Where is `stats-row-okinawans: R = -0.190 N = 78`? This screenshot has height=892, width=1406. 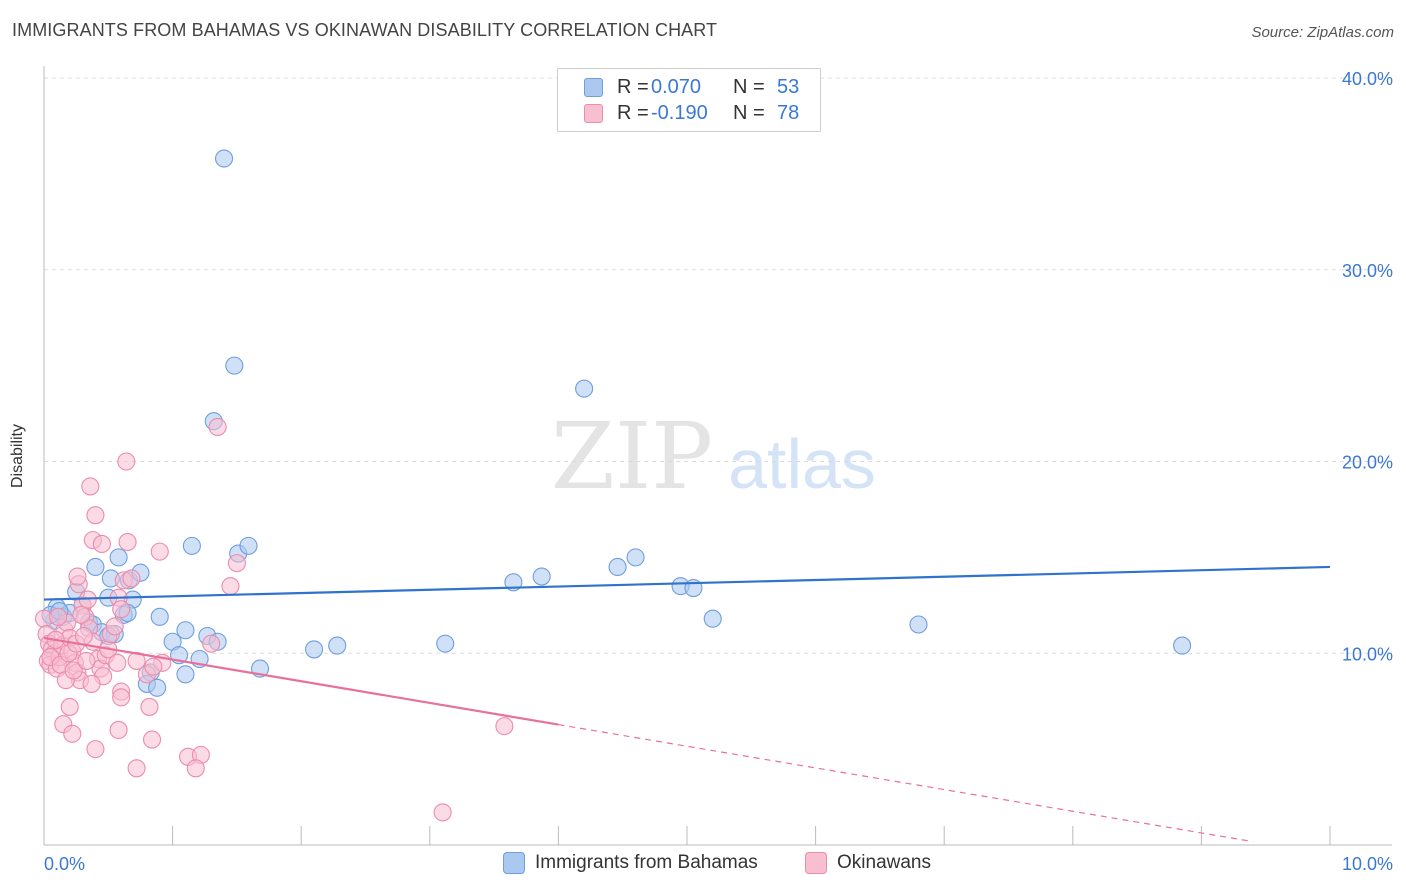 stats-row-okinawans: R = -0.190 N = 78 is located at coordinates (678, 113).